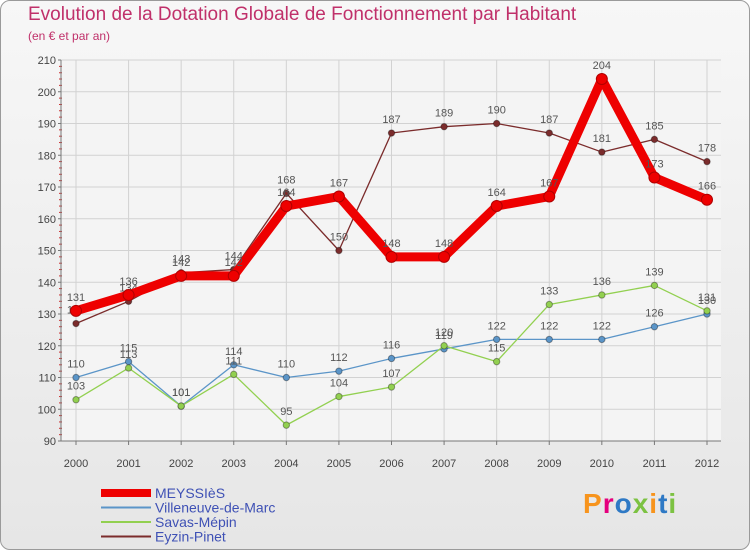 This screenshot has width=750, height=550. I want to click on data-label: 204, so click(602, 66).